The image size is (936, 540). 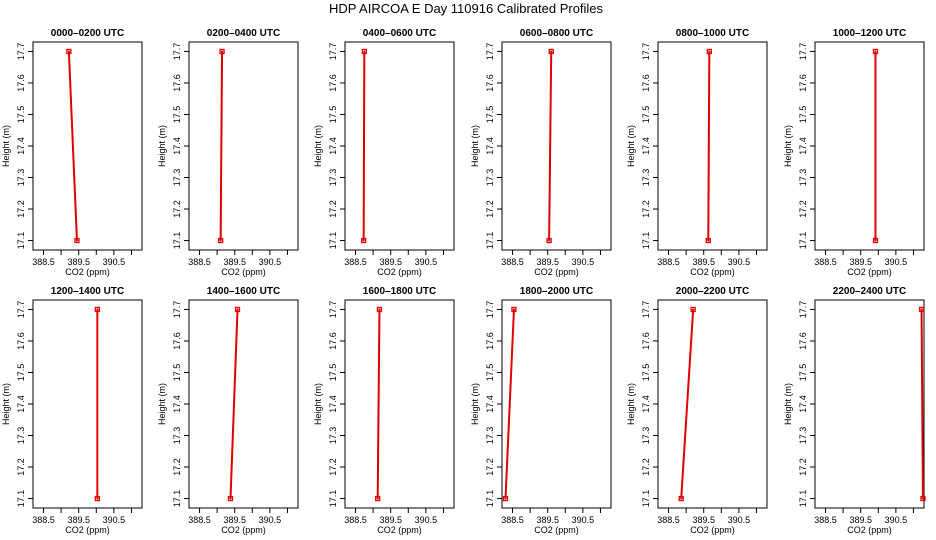 I want to click on panel-title: 0200–0400 UTC, so click(x=243, y=33).